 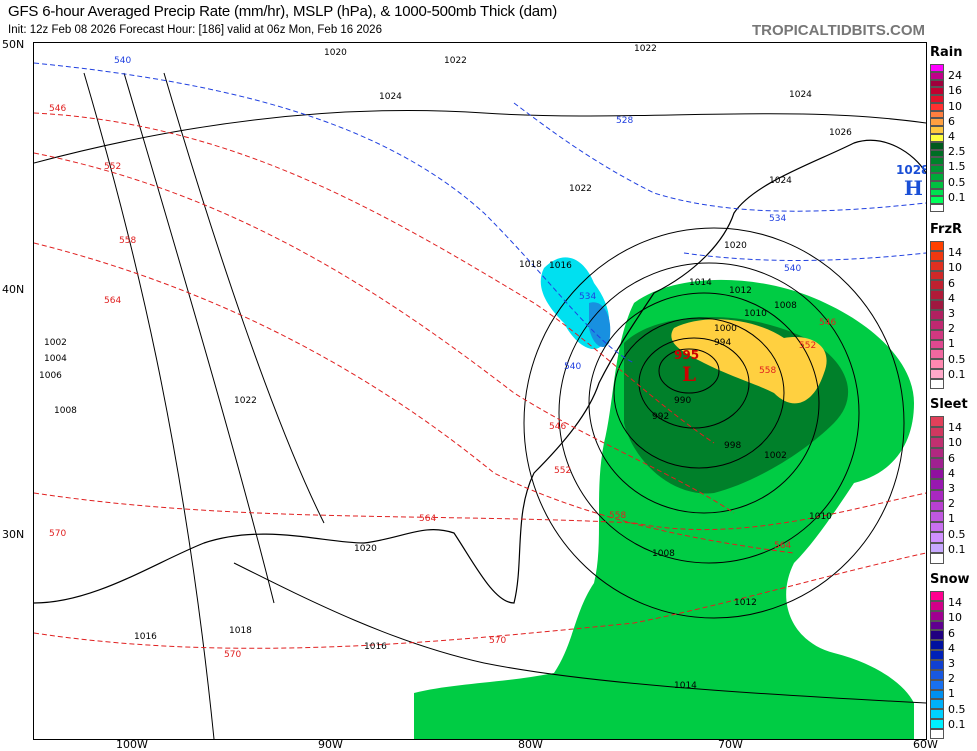 What do you see at coordinates (911, 170) in the screenshot?
I see `high-pressure-value: 1028` at bounding box center [911, 170].